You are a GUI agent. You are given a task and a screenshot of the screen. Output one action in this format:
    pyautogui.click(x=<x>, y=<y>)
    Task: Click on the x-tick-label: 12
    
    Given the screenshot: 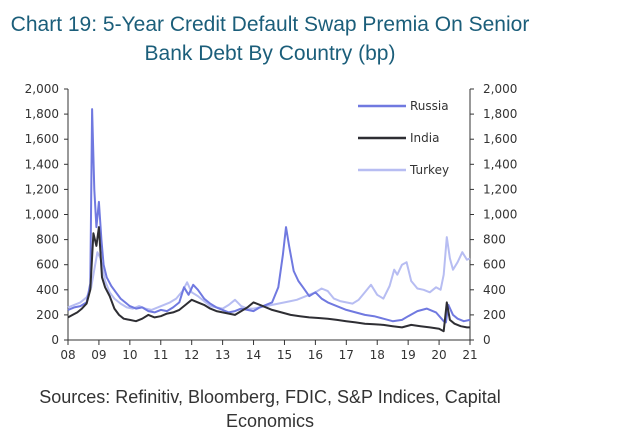 What is the action you would take?
    pyautogui.click(x=191, y=355)
    